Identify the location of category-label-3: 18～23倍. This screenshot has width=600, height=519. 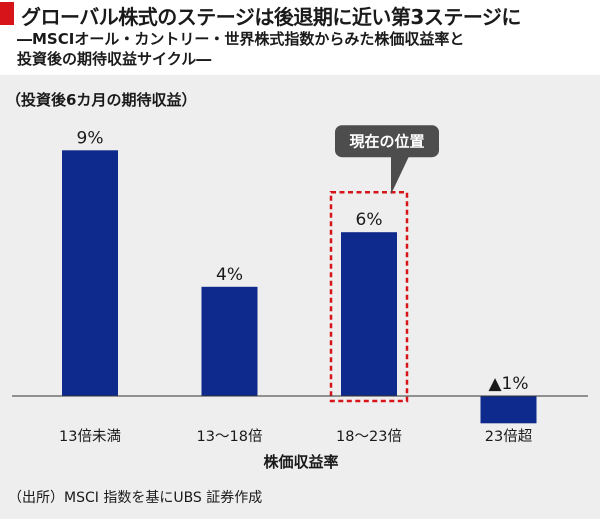
(369, 436).